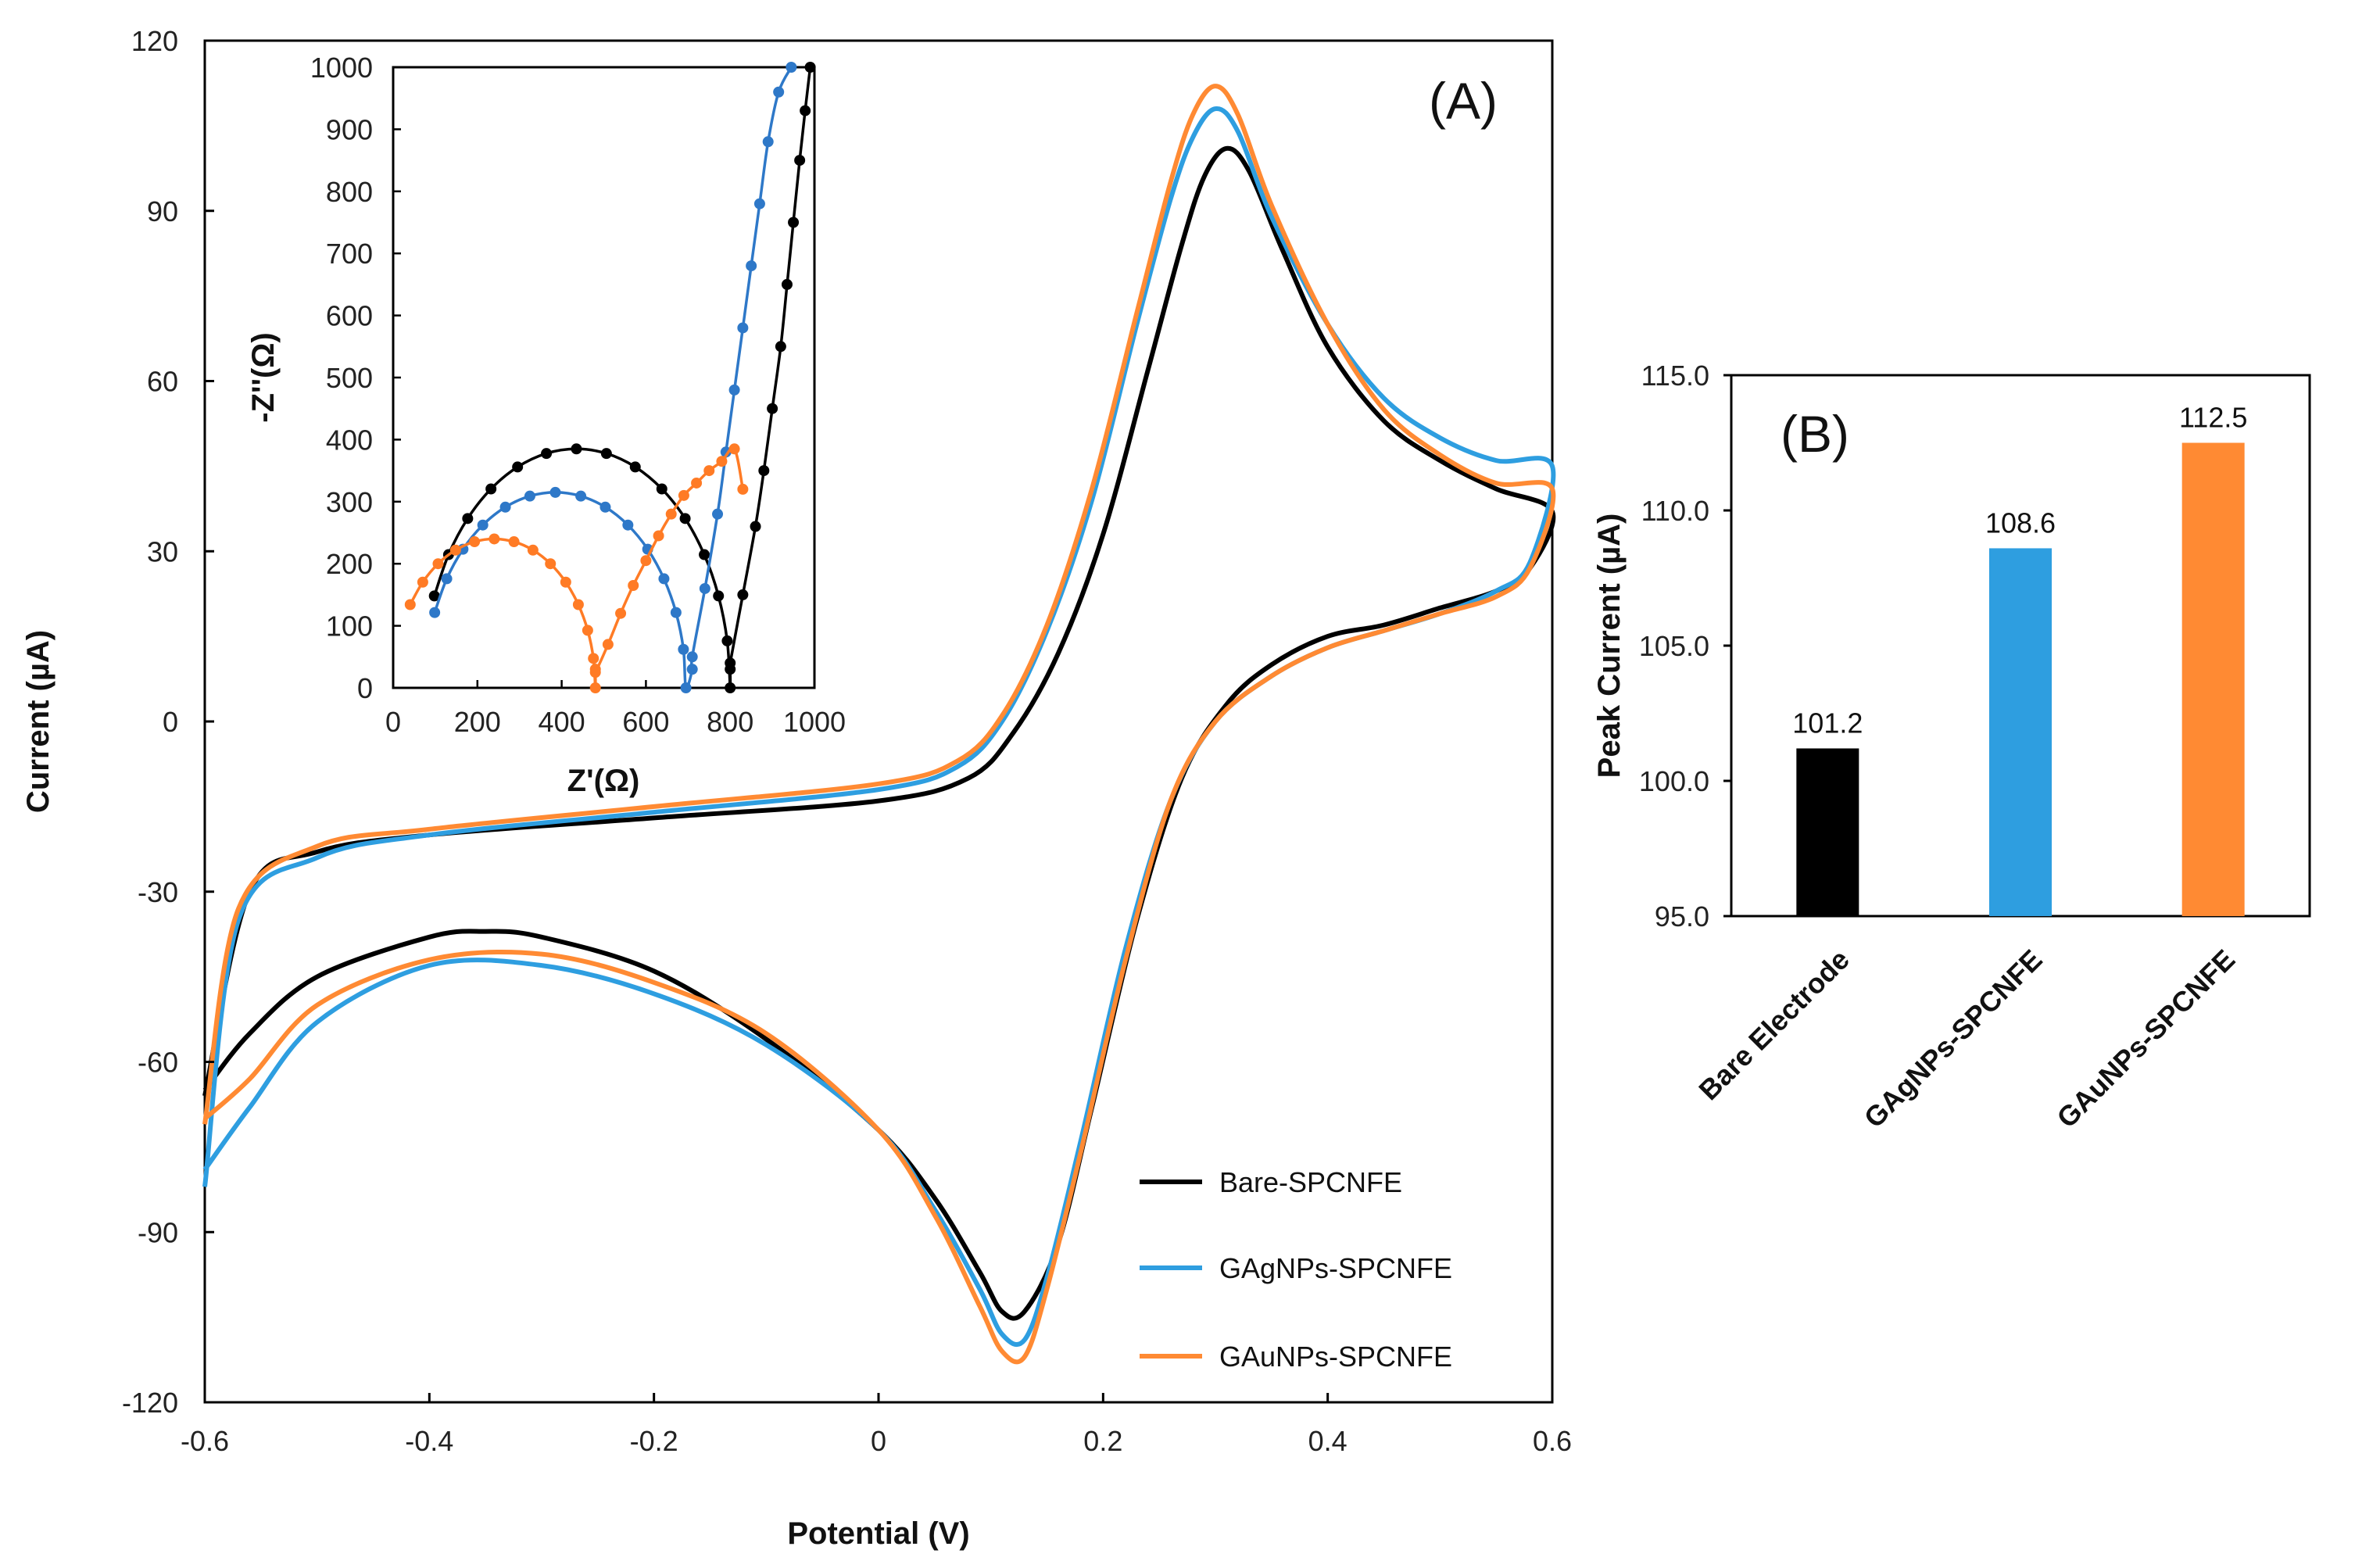 This screenshot has height=1568, width=2355. Describe the element at coordinates (349, 192) in the screenshot. I see `eis-y-tick-label: 800` at that location.